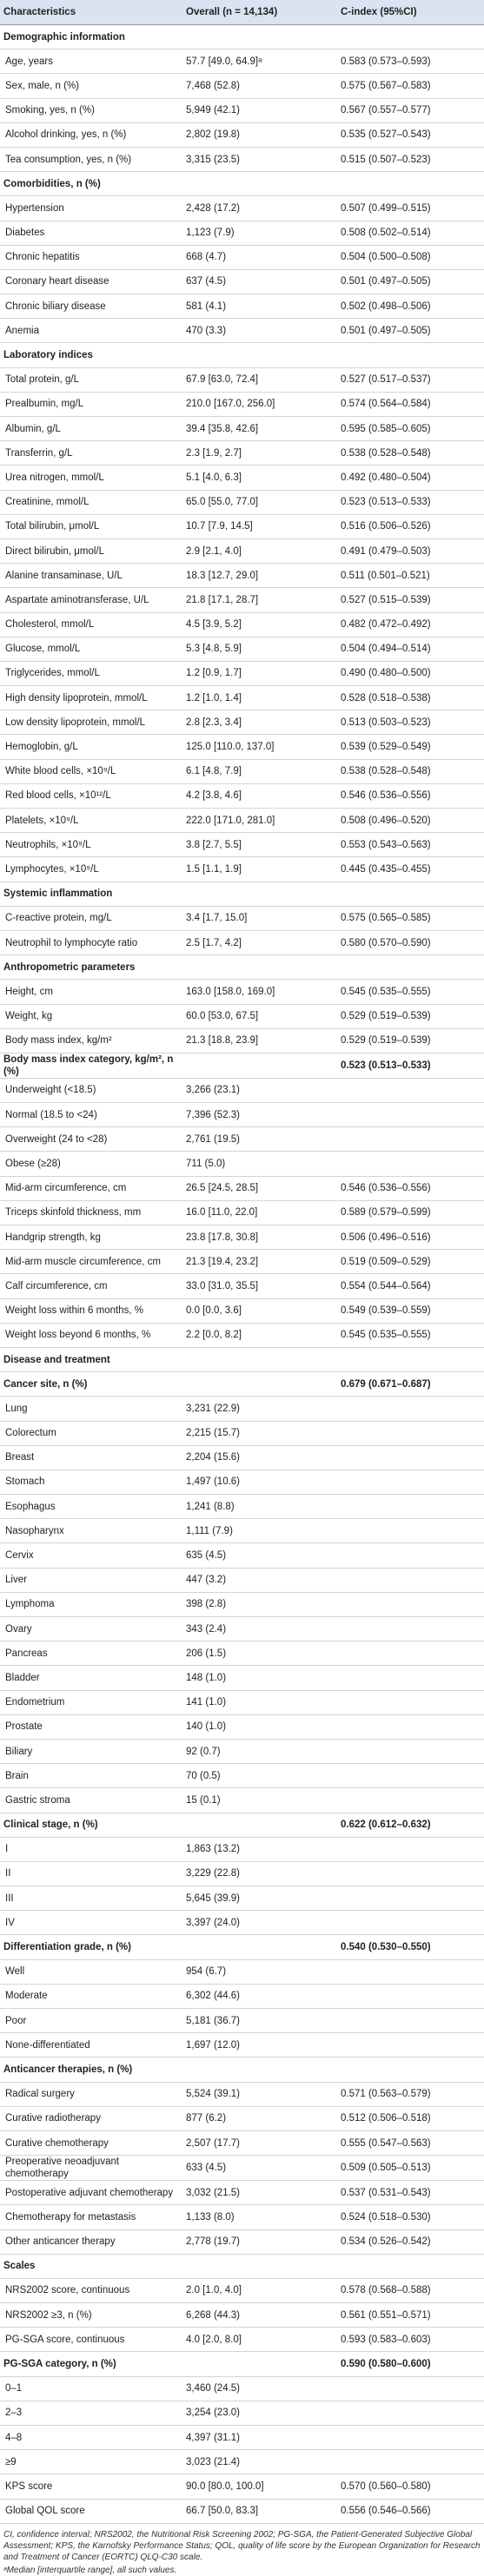  I want to click on cell: 92 (0.7), so click(260, 1752).